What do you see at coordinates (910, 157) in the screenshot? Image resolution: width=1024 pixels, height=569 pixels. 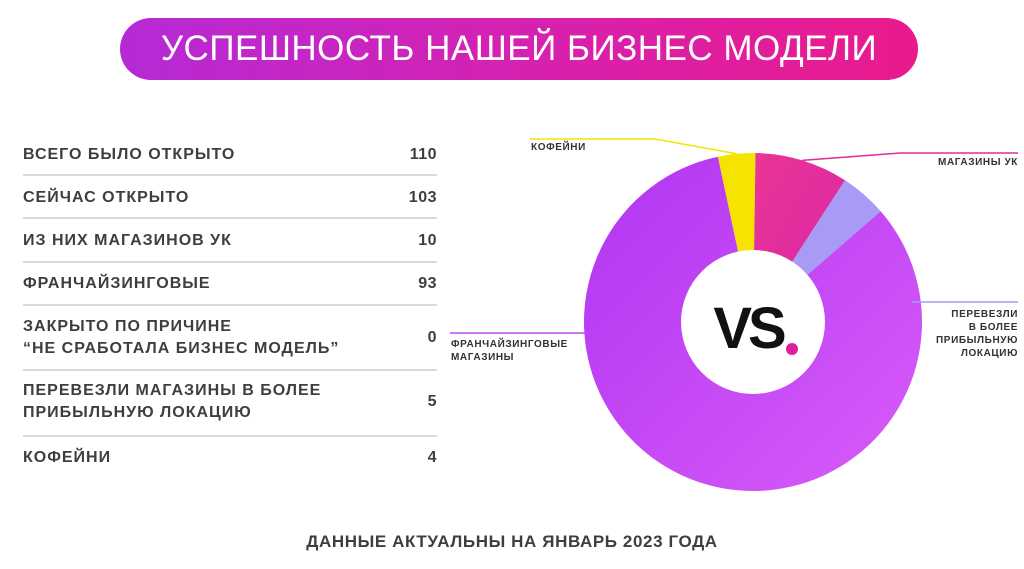 I see `callout-line-uk-stores` at bounding box center [910, 157].